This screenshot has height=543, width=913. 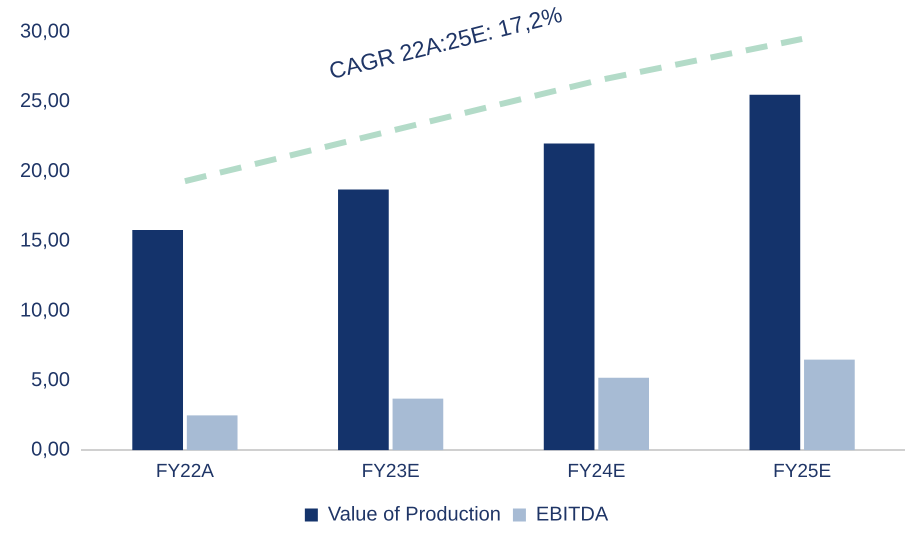 I want to click on x-tick-label: FY23E, so click(x=391, y=471).